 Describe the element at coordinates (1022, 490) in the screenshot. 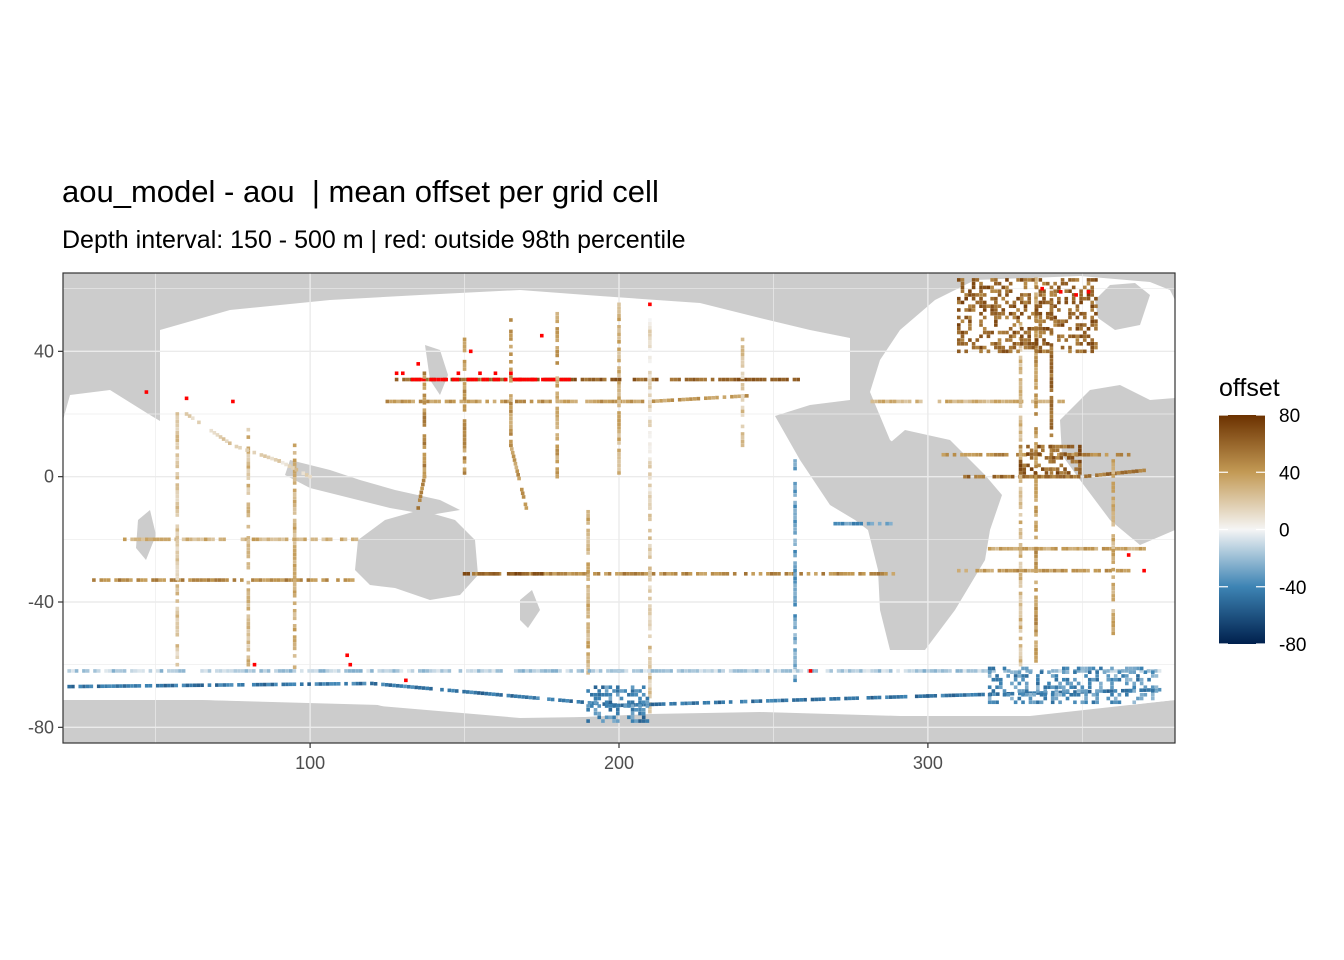

I see `ocean-atlantic` at that location.